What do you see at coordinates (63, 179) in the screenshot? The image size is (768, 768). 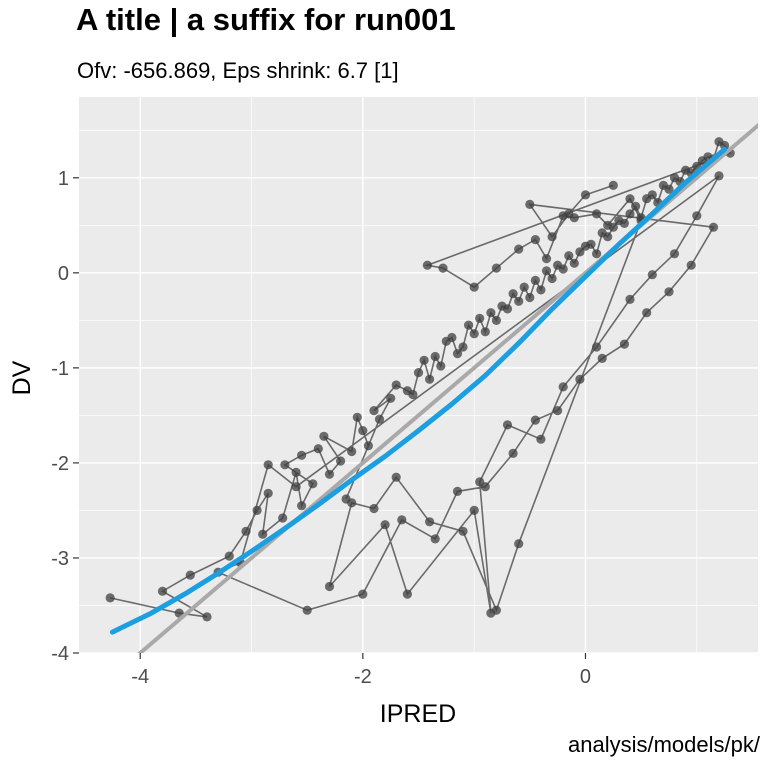 I see `y-tick-label: 1` at bounding box center [63, 179].